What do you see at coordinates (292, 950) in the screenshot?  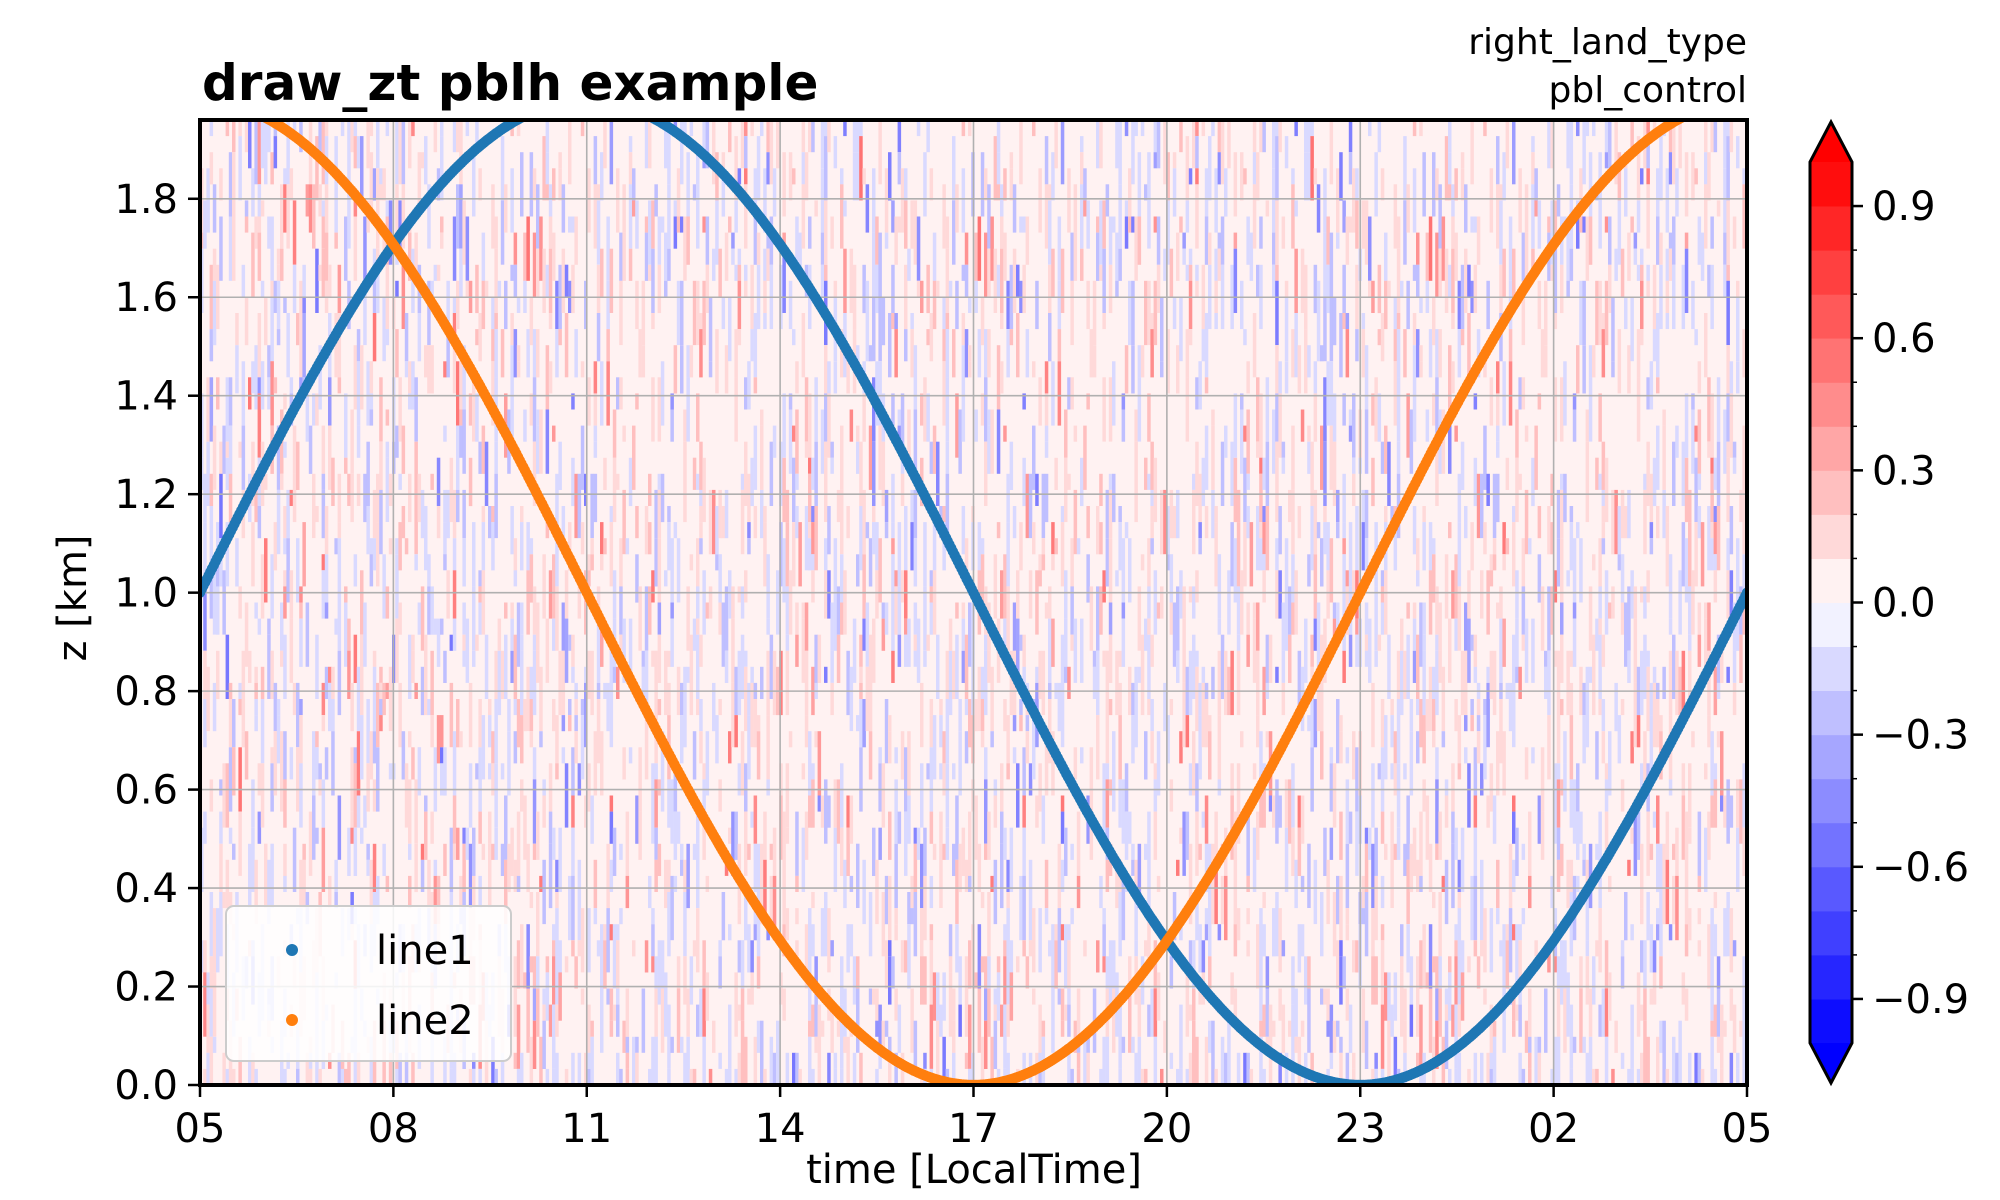 I see `legend-marker-line1` at bounding box center [292, 950].